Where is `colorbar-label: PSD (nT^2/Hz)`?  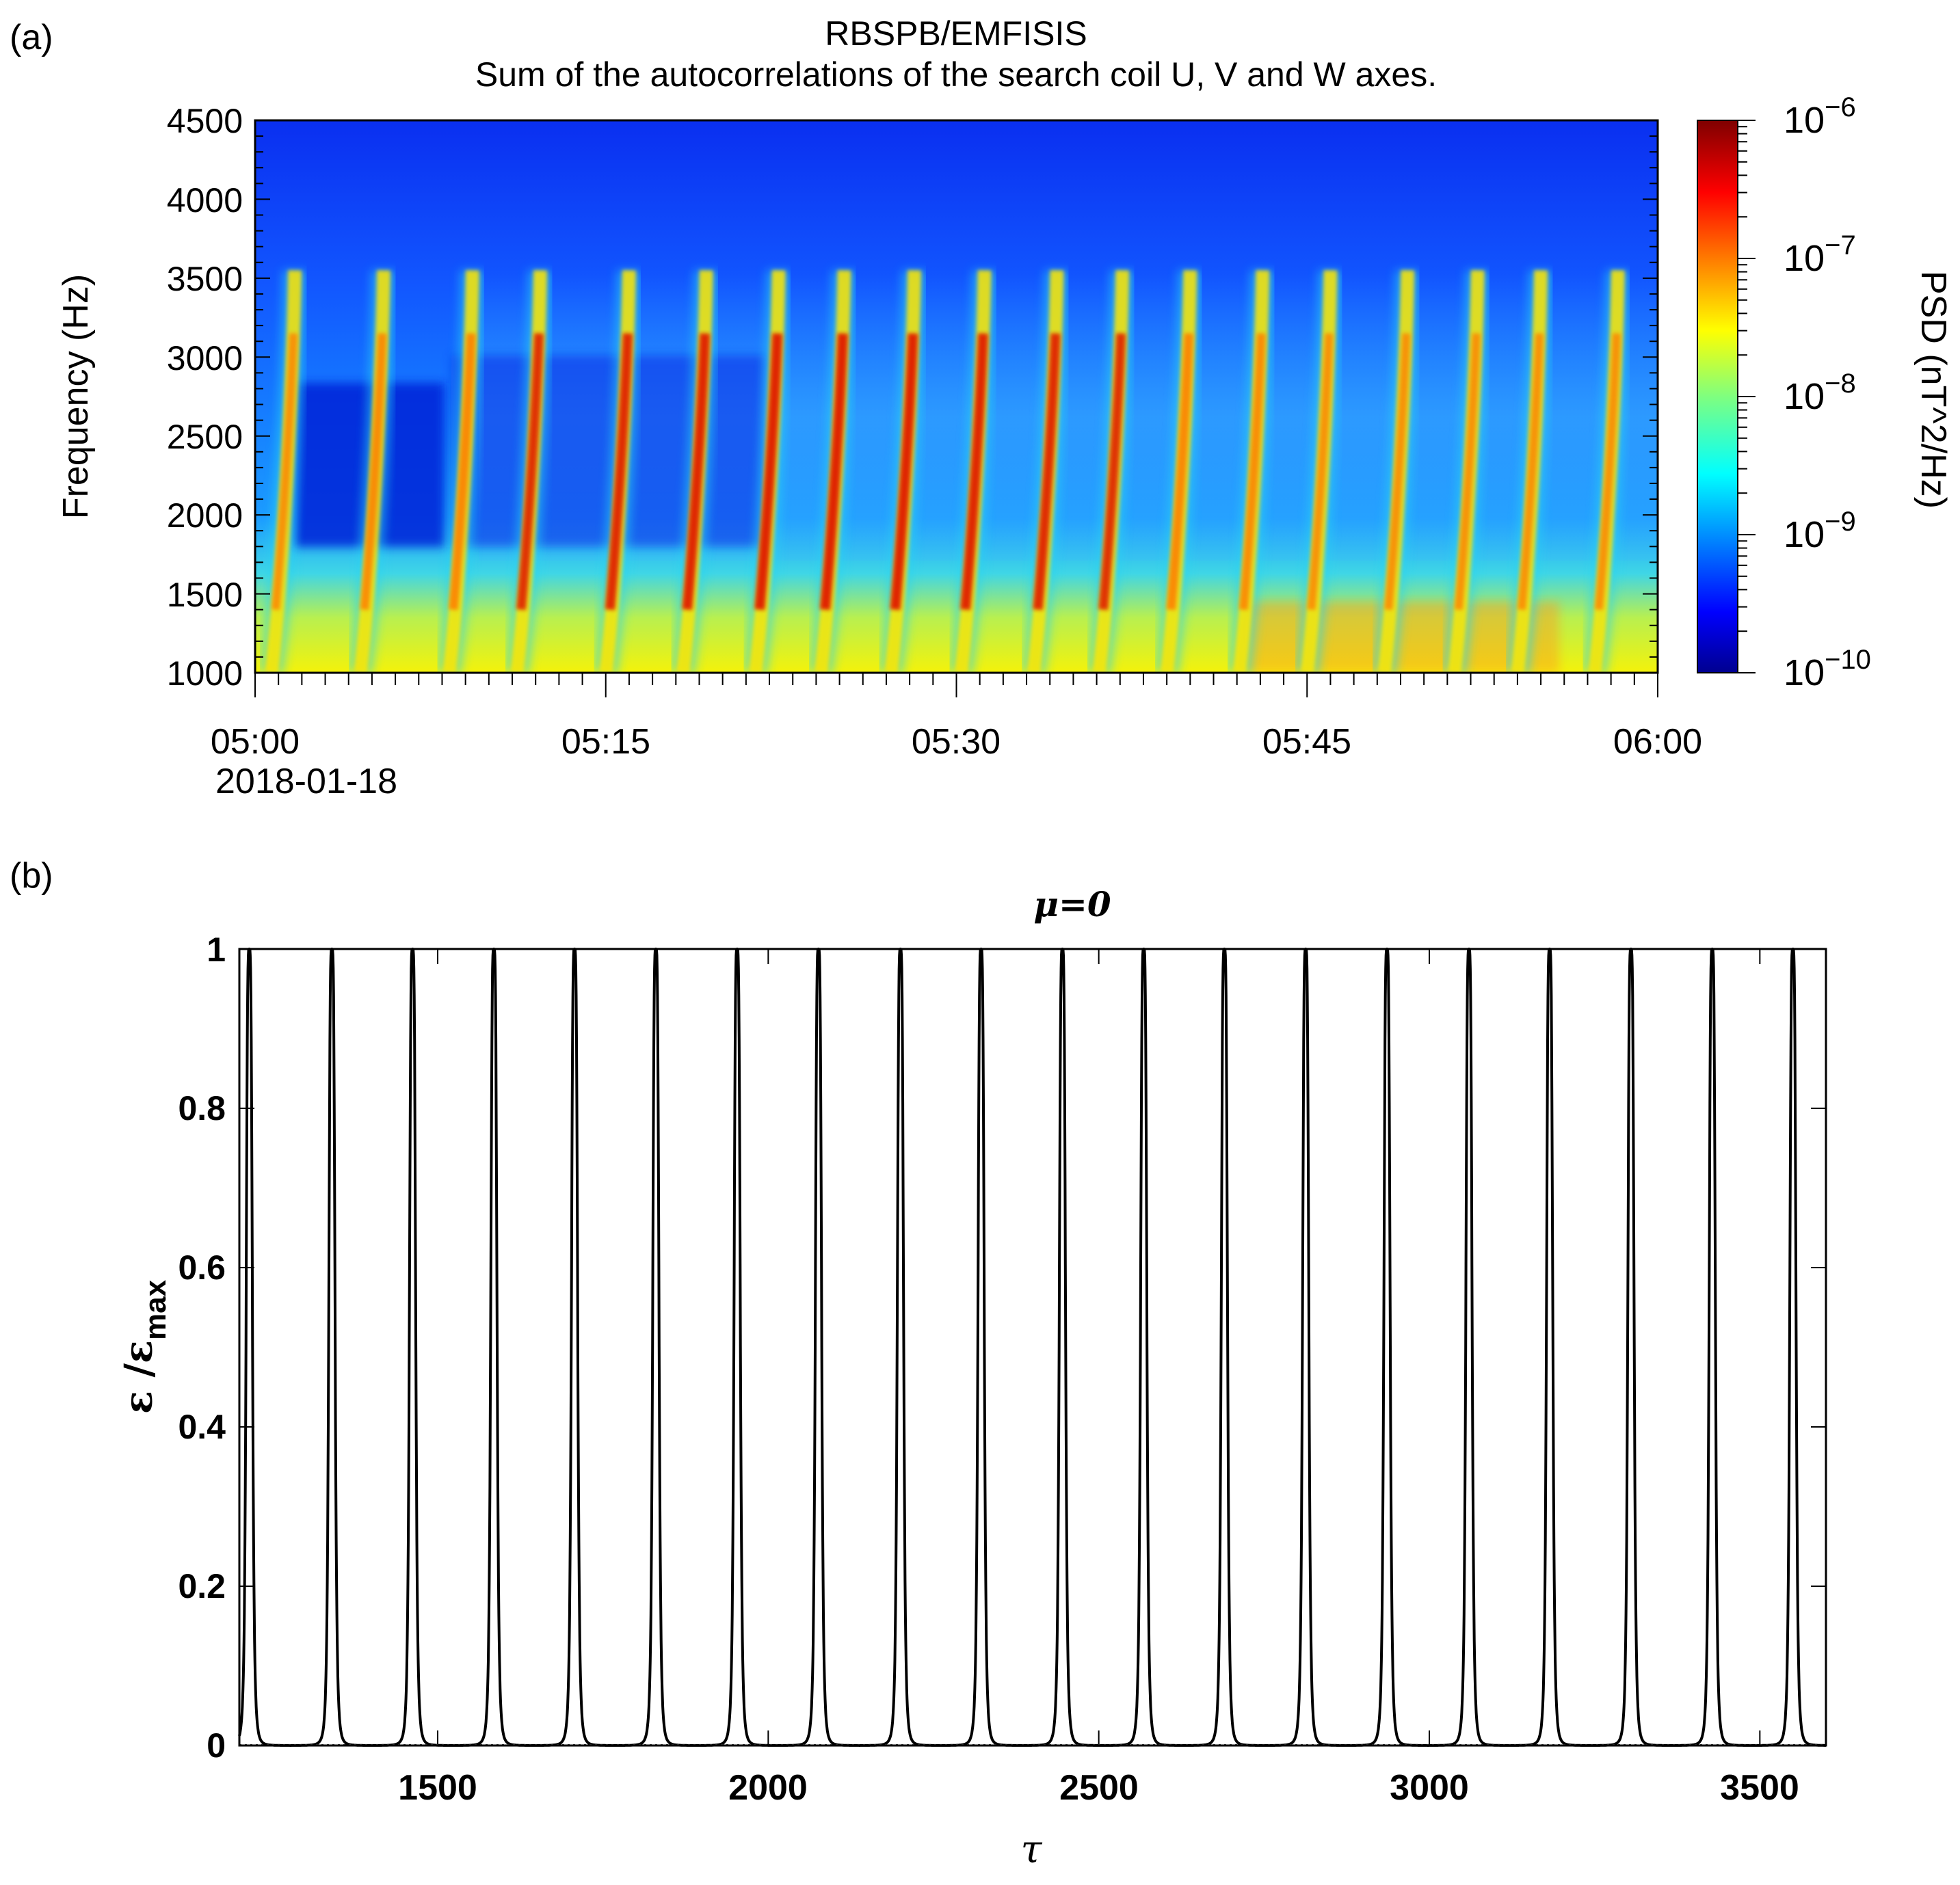 colorbar-label: PSD (nT^2/Hz) is located at coordinates (1933, 390).